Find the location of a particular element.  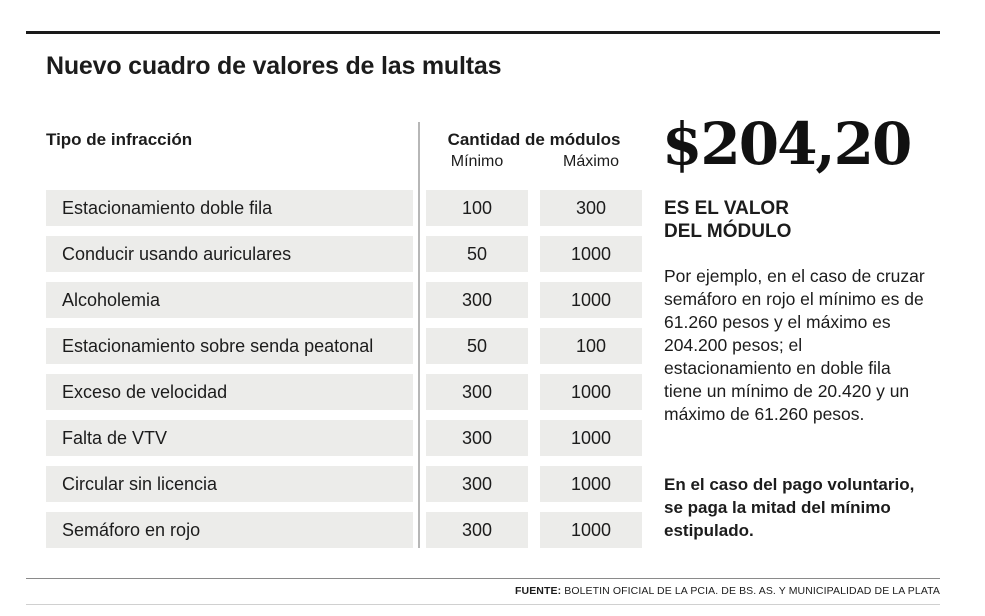

table-row: Estacionamiento doble fila 100 300 is located at coordinates (330, 208).